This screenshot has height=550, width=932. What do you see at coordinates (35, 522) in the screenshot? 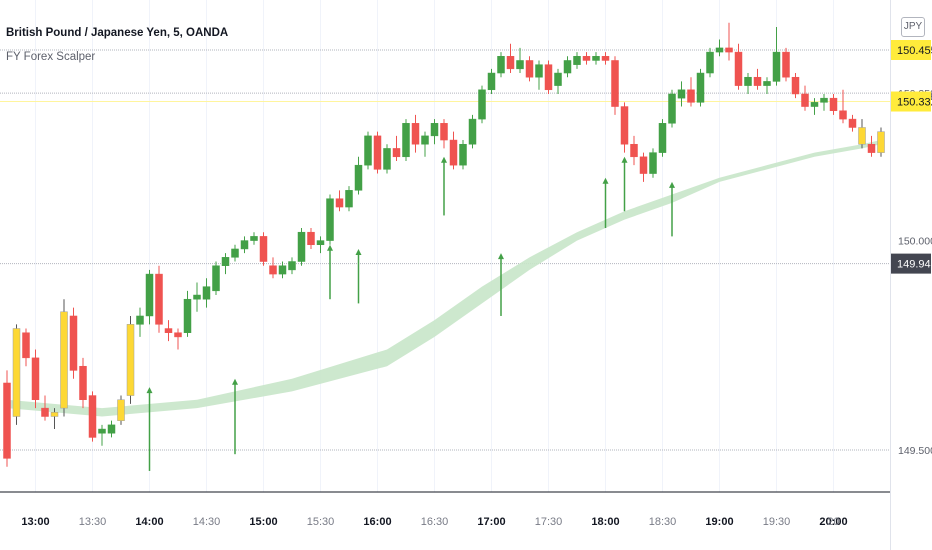
I see `time-tick: 13:00` at bounding box center [35, 522].